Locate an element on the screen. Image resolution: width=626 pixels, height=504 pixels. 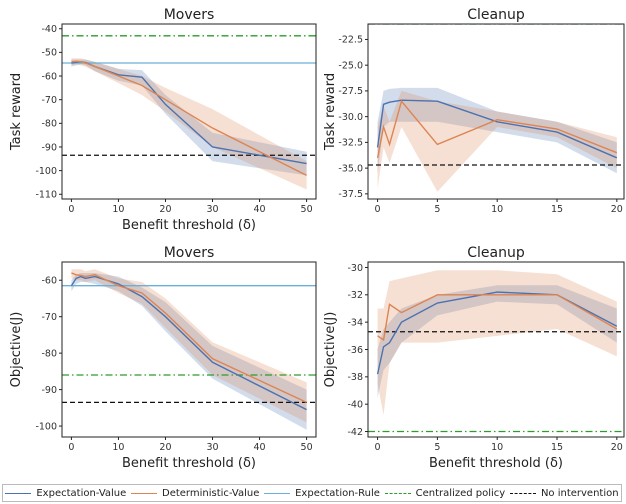
legend-label: Centralized policy is located at coordinates (460, 493).